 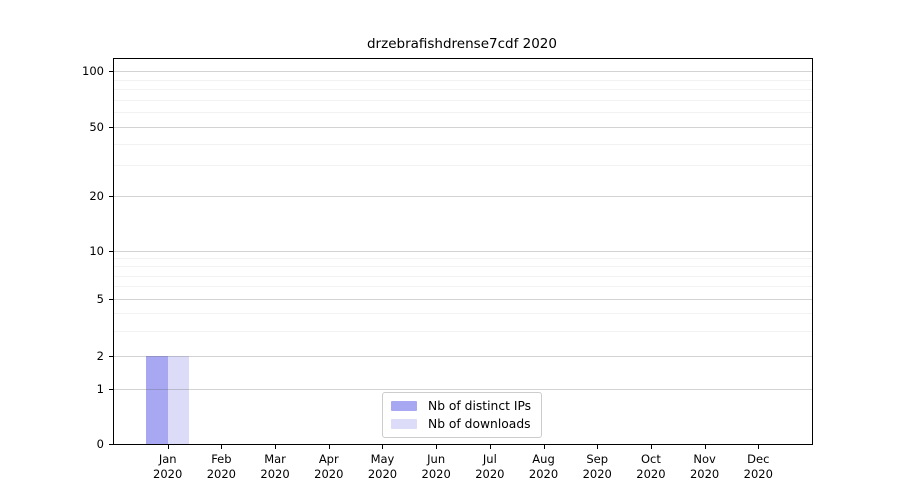 I want to click on chart-title: drzebrafishdrense7cdf 2020, so click(x=461, y=44).